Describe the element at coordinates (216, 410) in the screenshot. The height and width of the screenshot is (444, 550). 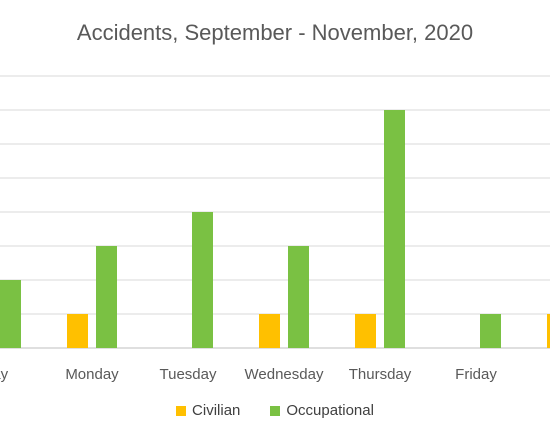
I see `legend-label-civilian: Civilian` at that location.